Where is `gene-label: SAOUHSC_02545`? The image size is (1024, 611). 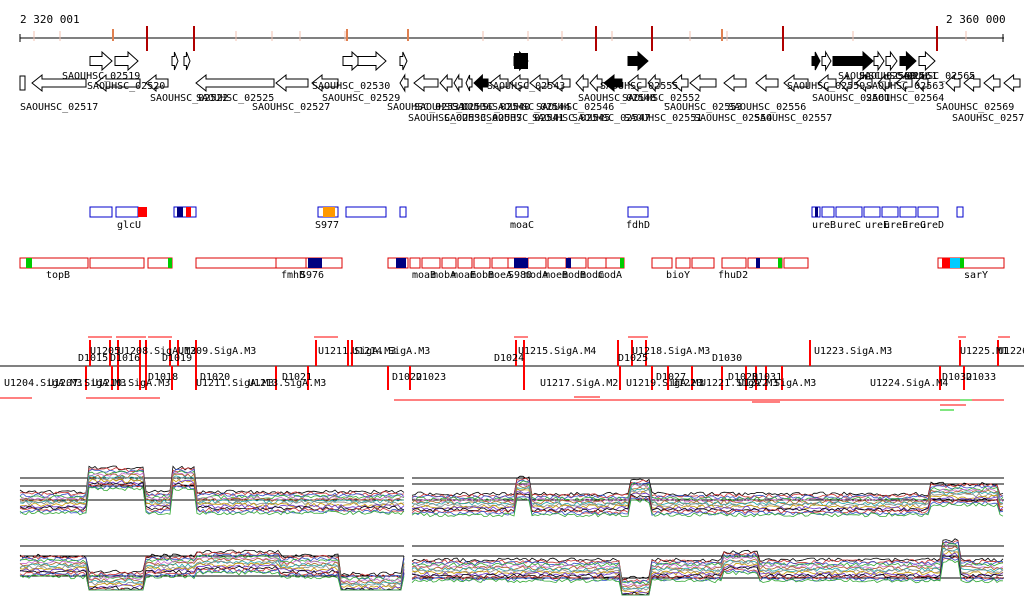 gene-label: SAOUHSC_02545 is located at coordinates (571, 118).